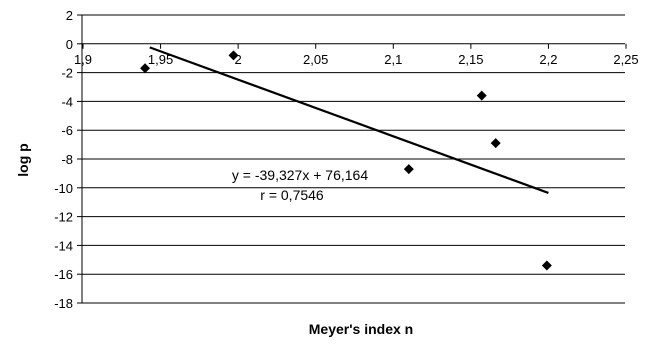 The image size is (652, 345). I want to click on y-tick-label: -4, so click(67, 101).